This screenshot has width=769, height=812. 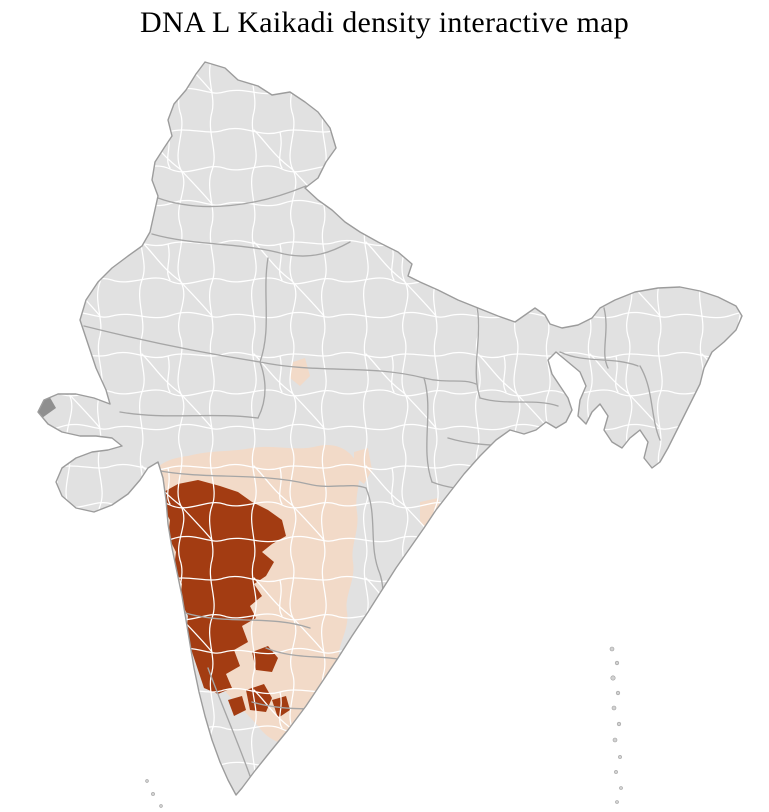 What do you see at coordinates (508, 459) in the screenshot?
I see `no-data-district` at bounding box center [508, 459].